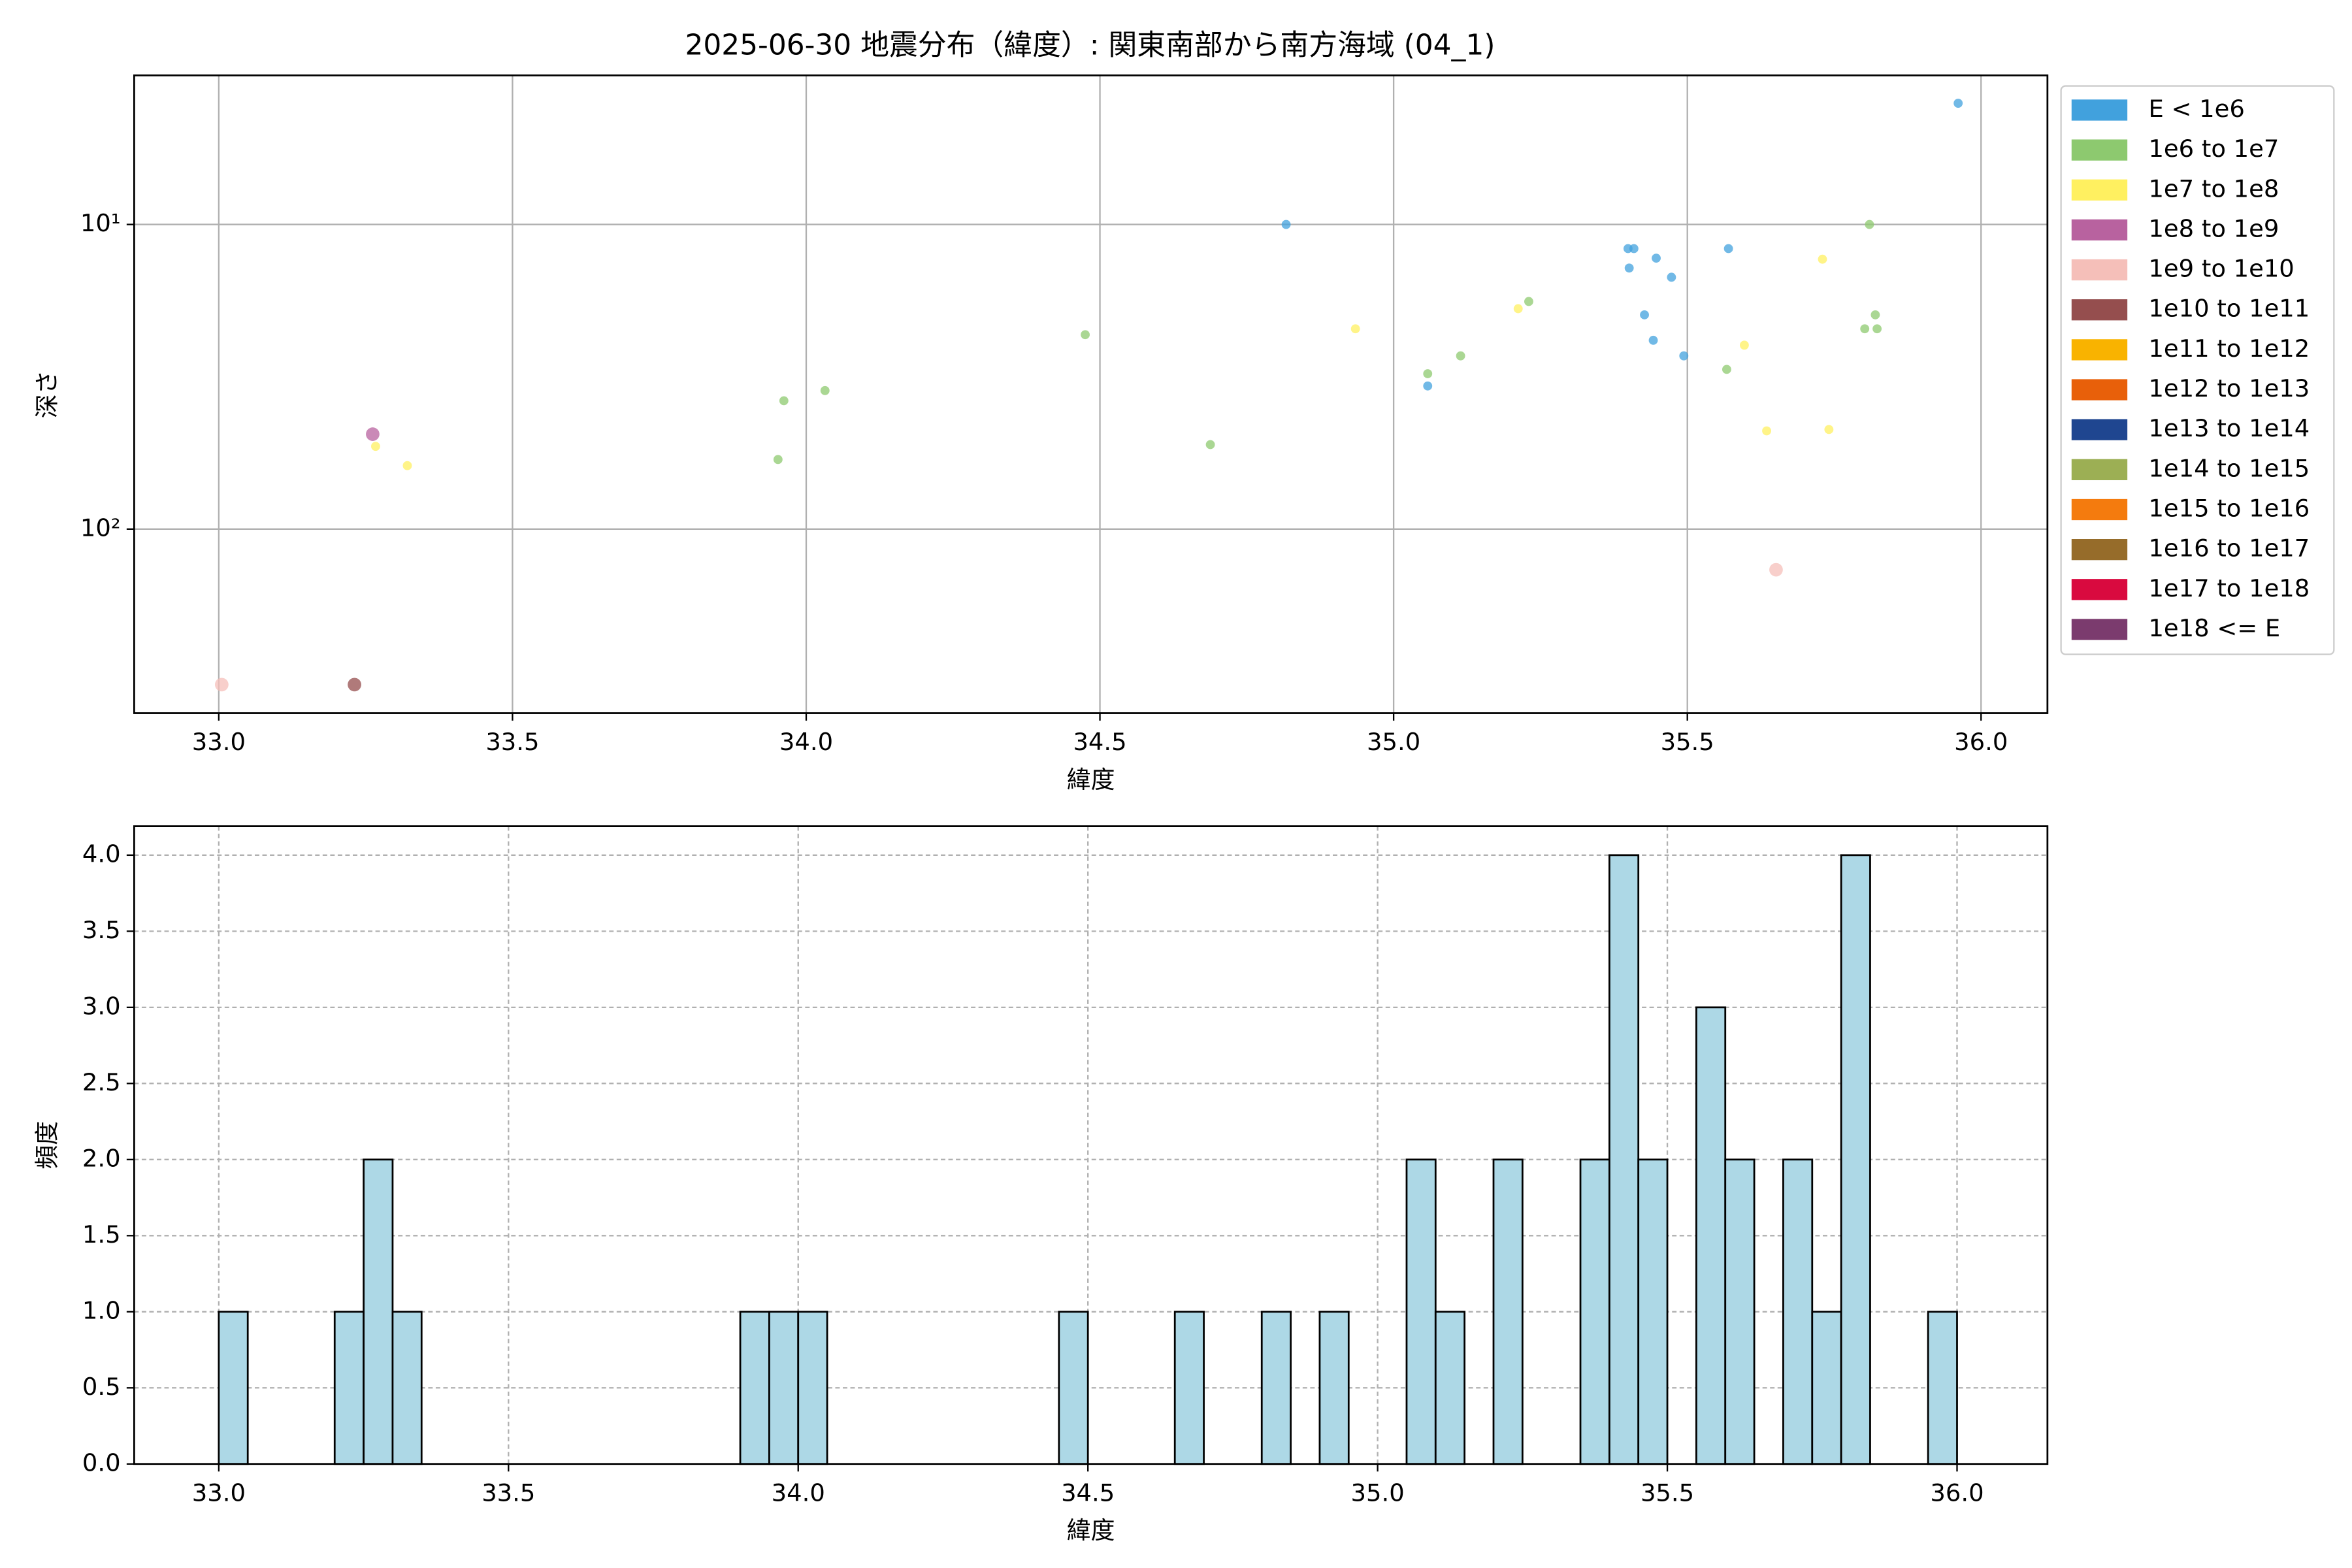 This screenshot has height=1568, width=2352. Describe the element at coordinates (101, 930) in the screenshot. I see `y-tick-label: 3.5` at that location.